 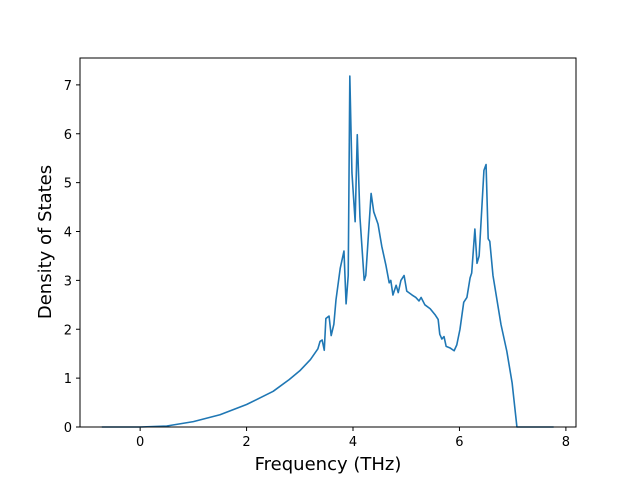 I want to click on y-tick-label: 3, so click(x=68, y=281).